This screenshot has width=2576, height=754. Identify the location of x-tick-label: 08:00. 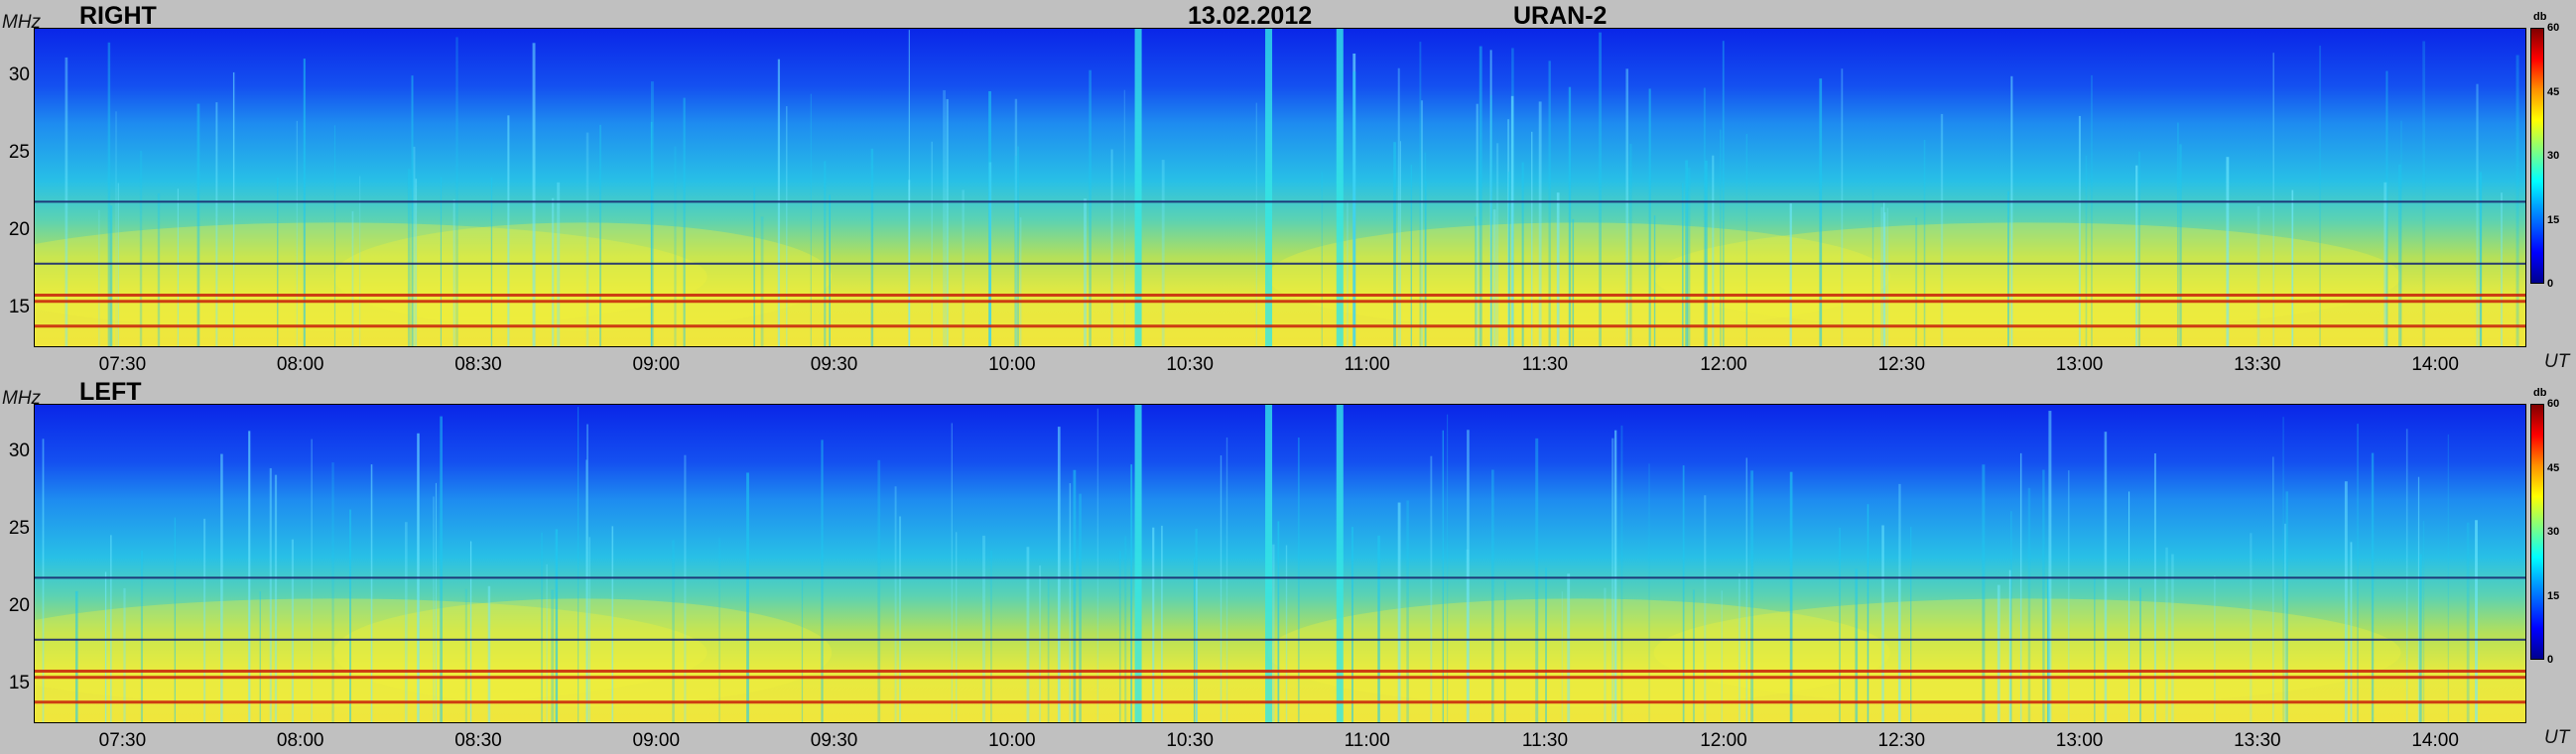
(300, 740).